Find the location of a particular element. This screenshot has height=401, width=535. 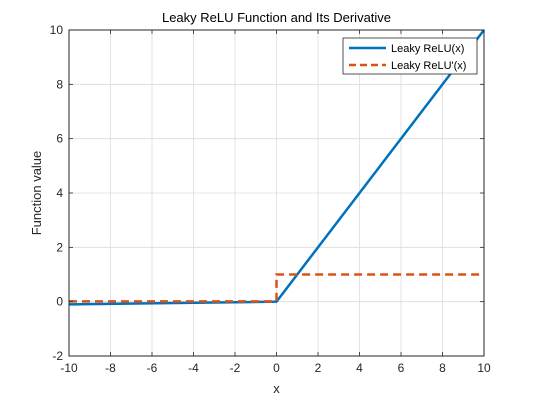

legend-label-leaky-relu: Leaky ReLU(x) is located at coordinates (427, 49).